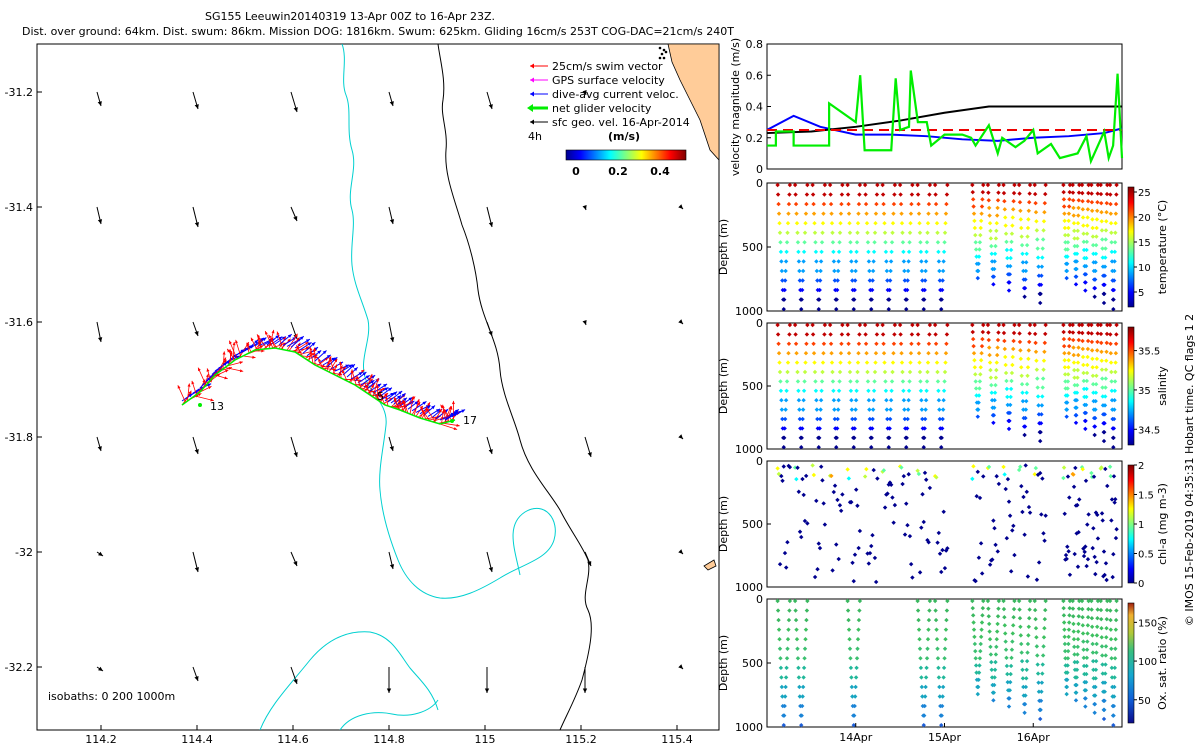 Image resolution: width=1200 pixels, height=750 pixels. What do you see at coordinates (101, 739) in the screenshot?
I see `map-xtick-label: 114.2` at bounding box center [101, 739].